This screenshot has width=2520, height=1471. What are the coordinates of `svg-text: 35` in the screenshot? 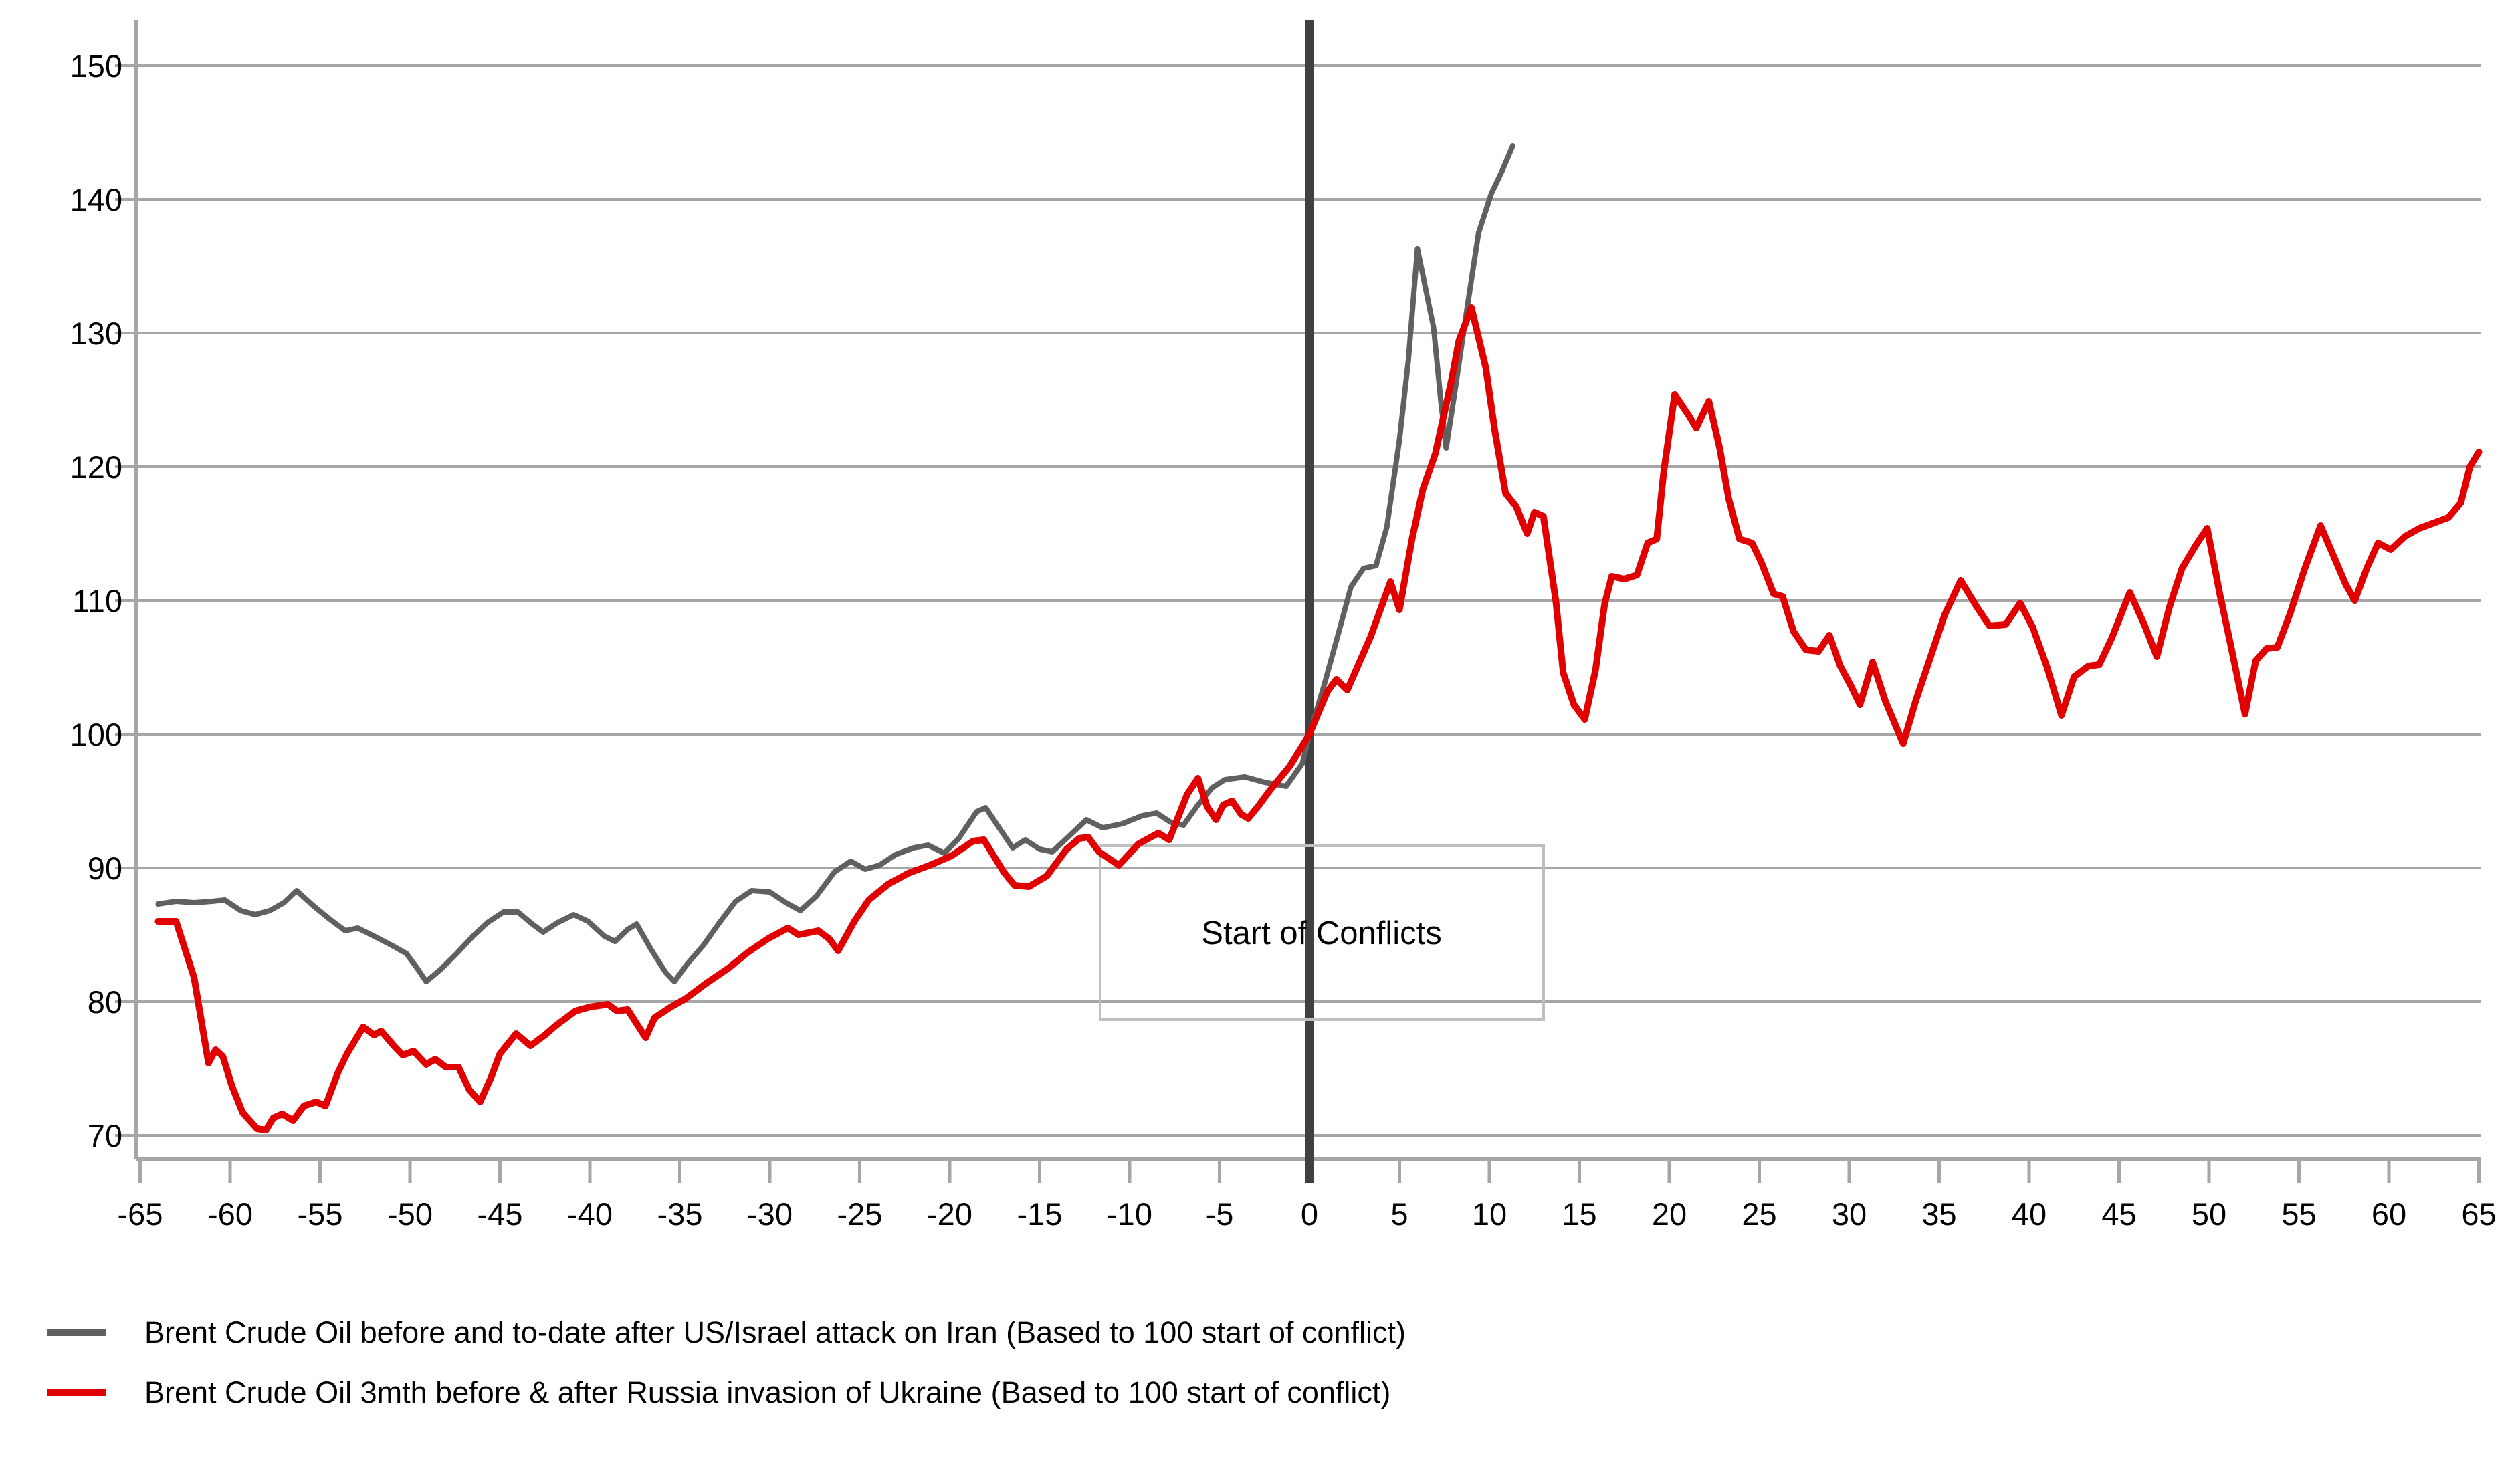 It's located at (1938, 1214).